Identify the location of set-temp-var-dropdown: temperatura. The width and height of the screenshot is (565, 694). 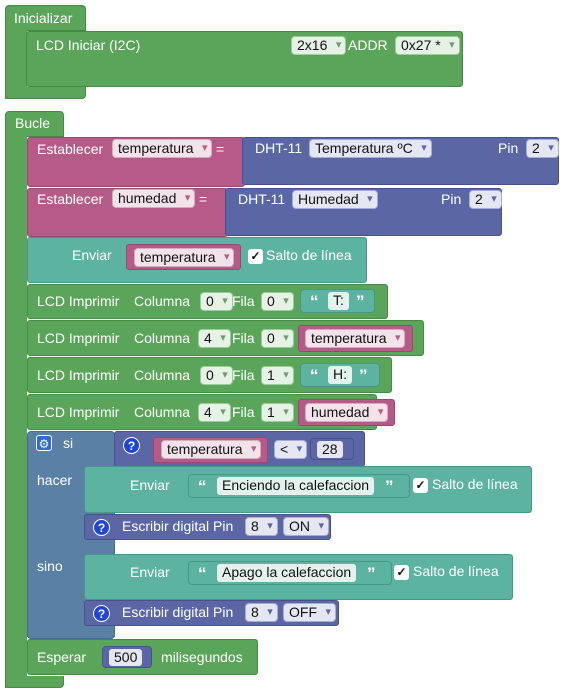
(162, 148).